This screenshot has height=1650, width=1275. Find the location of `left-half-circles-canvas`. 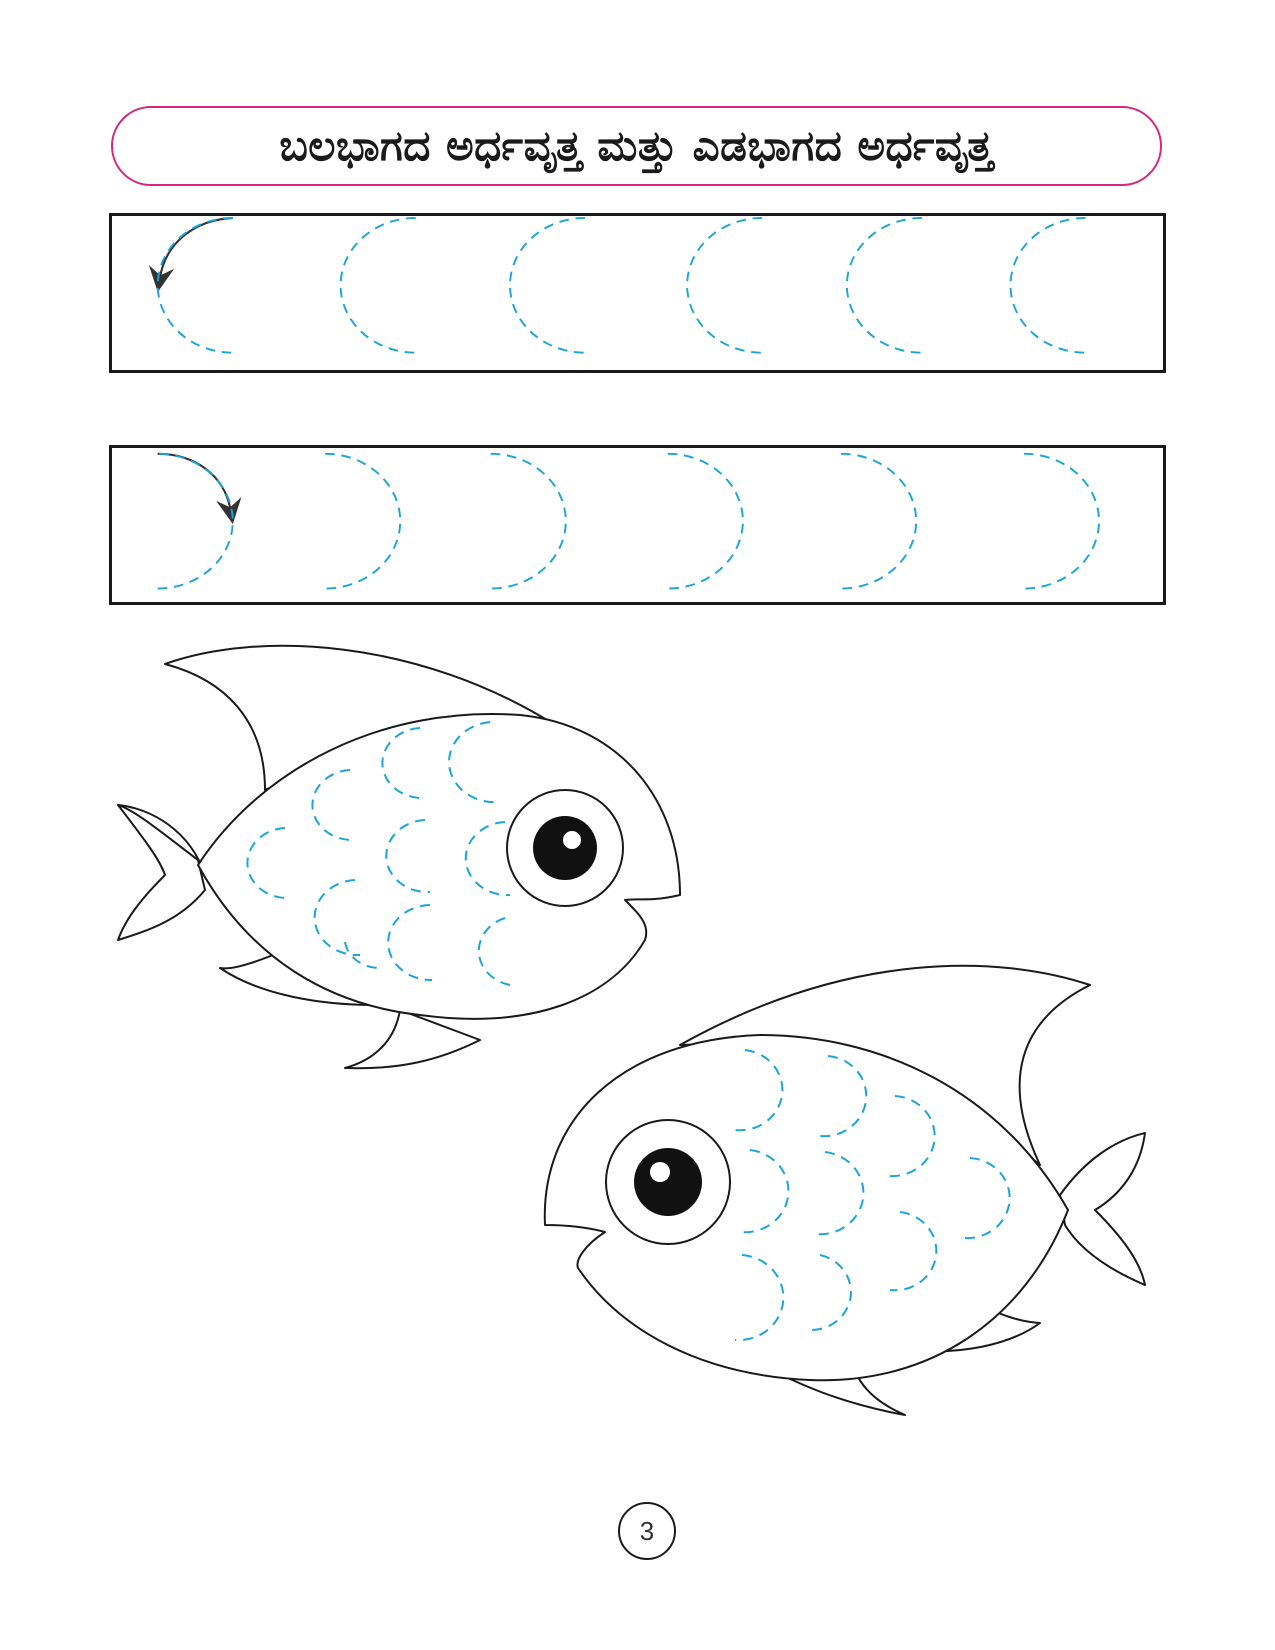

left-half-circles-canvas is located at coordinates (617, 285).